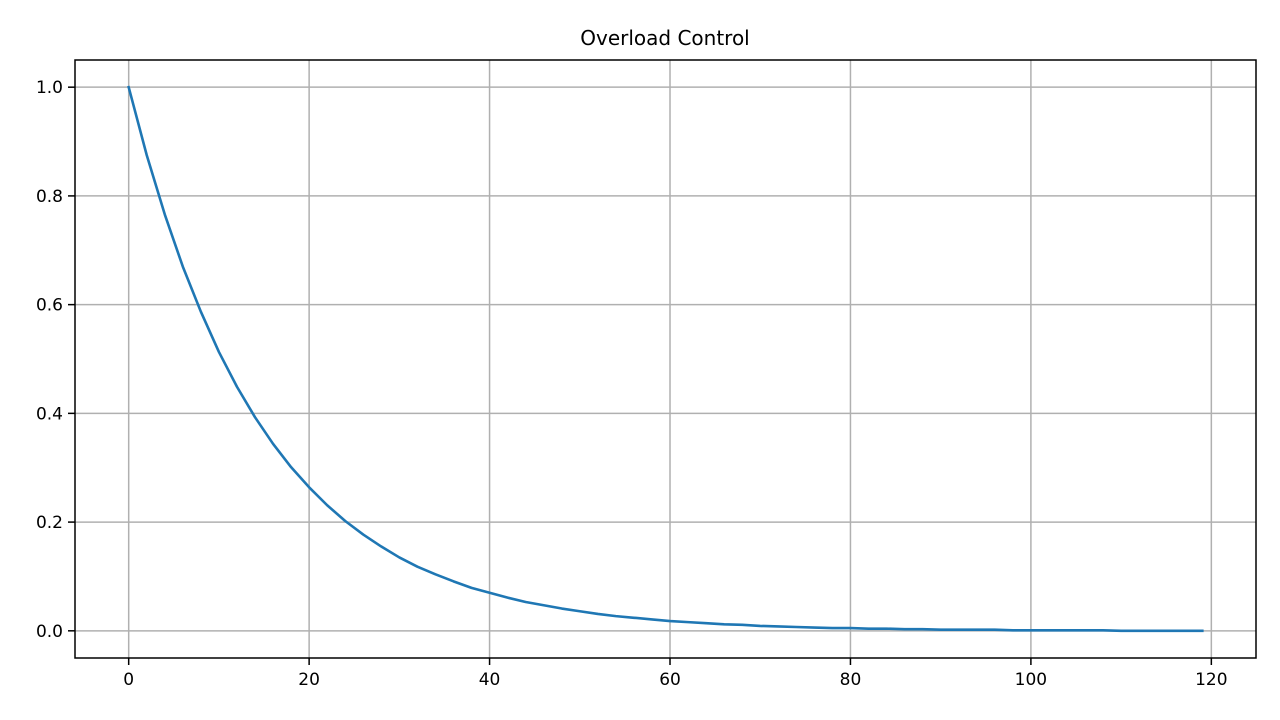 The width and height of the screenshot is (1280, 720). I want to click on x-axis: 0 20 40 60 80 100 120, so click(675, 674).